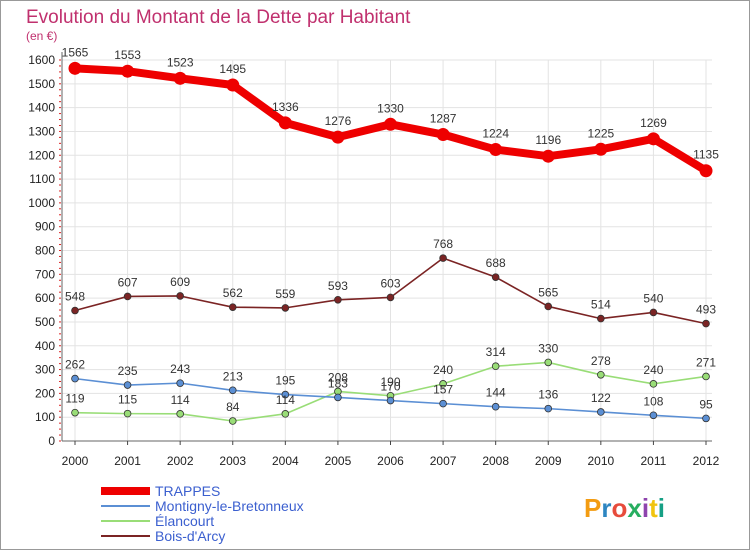 This screenshot has width=750, height=550. What do you see at coordinates (75, 297) in the screenshot?
I see `data-label: 548` at bounding box center [75, 297].